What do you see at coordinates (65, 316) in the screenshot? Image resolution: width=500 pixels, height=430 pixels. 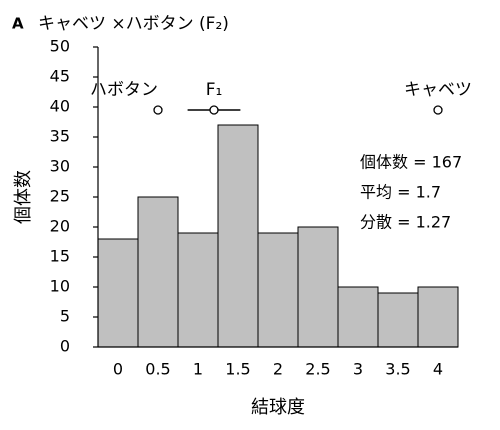 I see `y-tick-label: 5` at bounding box center [65, 316].